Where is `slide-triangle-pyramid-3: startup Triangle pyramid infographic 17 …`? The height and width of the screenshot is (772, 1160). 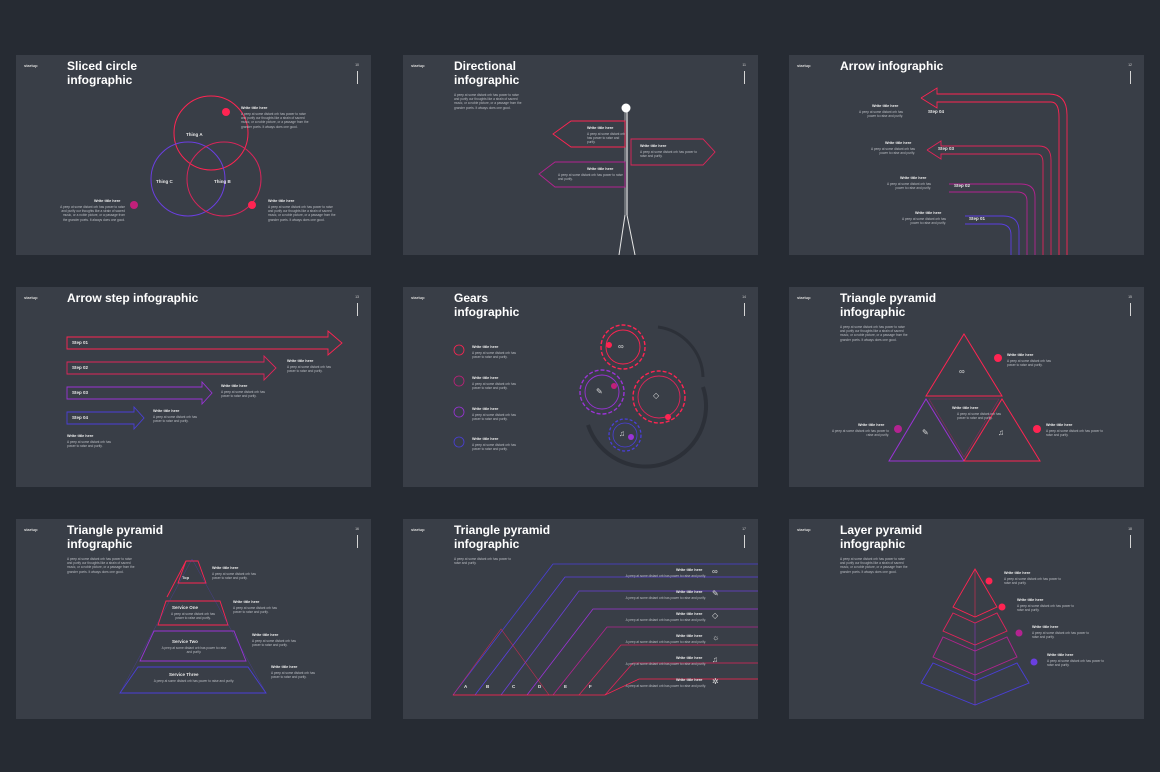
slide-triangle-pyramid-3: startup Triangle pyramid infographic 17 … is located at coordinates (580, 619).